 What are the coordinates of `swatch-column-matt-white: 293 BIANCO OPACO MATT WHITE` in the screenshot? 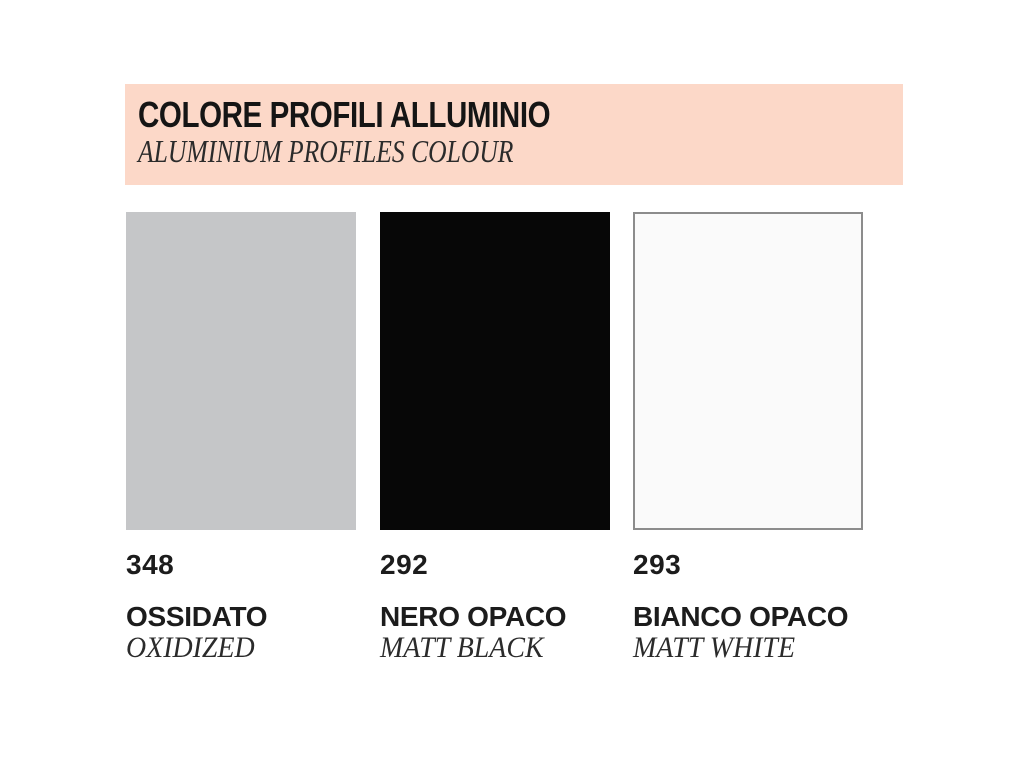 It's located at (751, 437).